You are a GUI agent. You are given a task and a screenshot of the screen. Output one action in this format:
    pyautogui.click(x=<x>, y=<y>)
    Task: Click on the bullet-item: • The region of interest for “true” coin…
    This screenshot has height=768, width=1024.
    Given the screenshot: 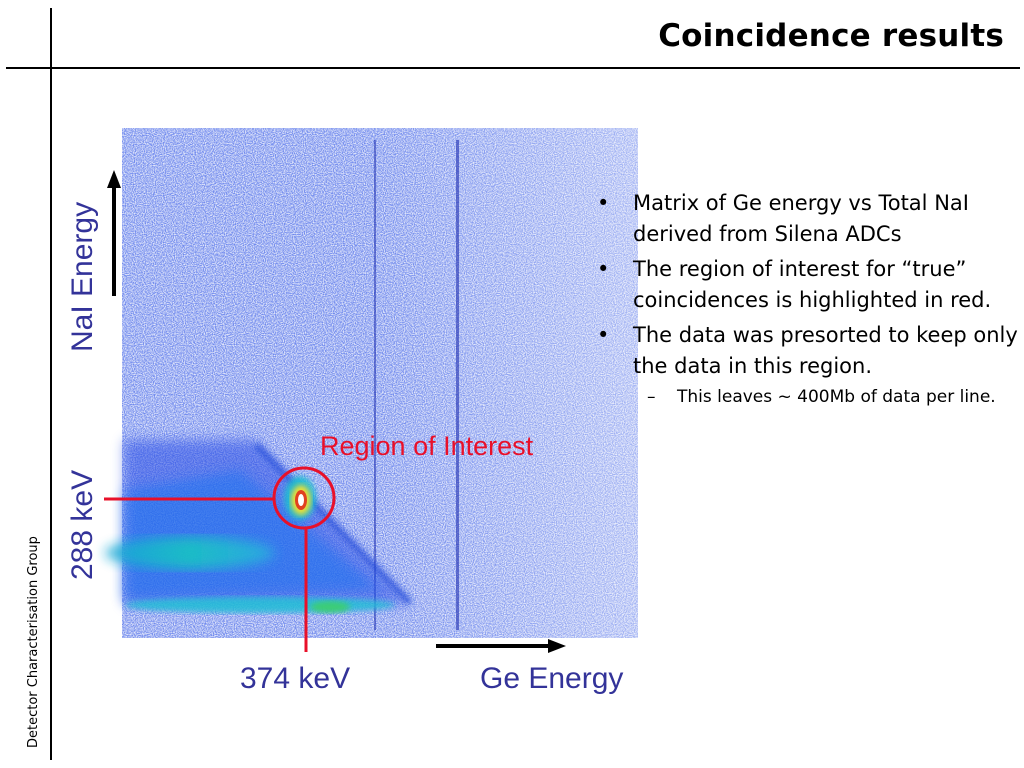 What is the action you would take?
    pyautogui.click(x=807, y=285)
    